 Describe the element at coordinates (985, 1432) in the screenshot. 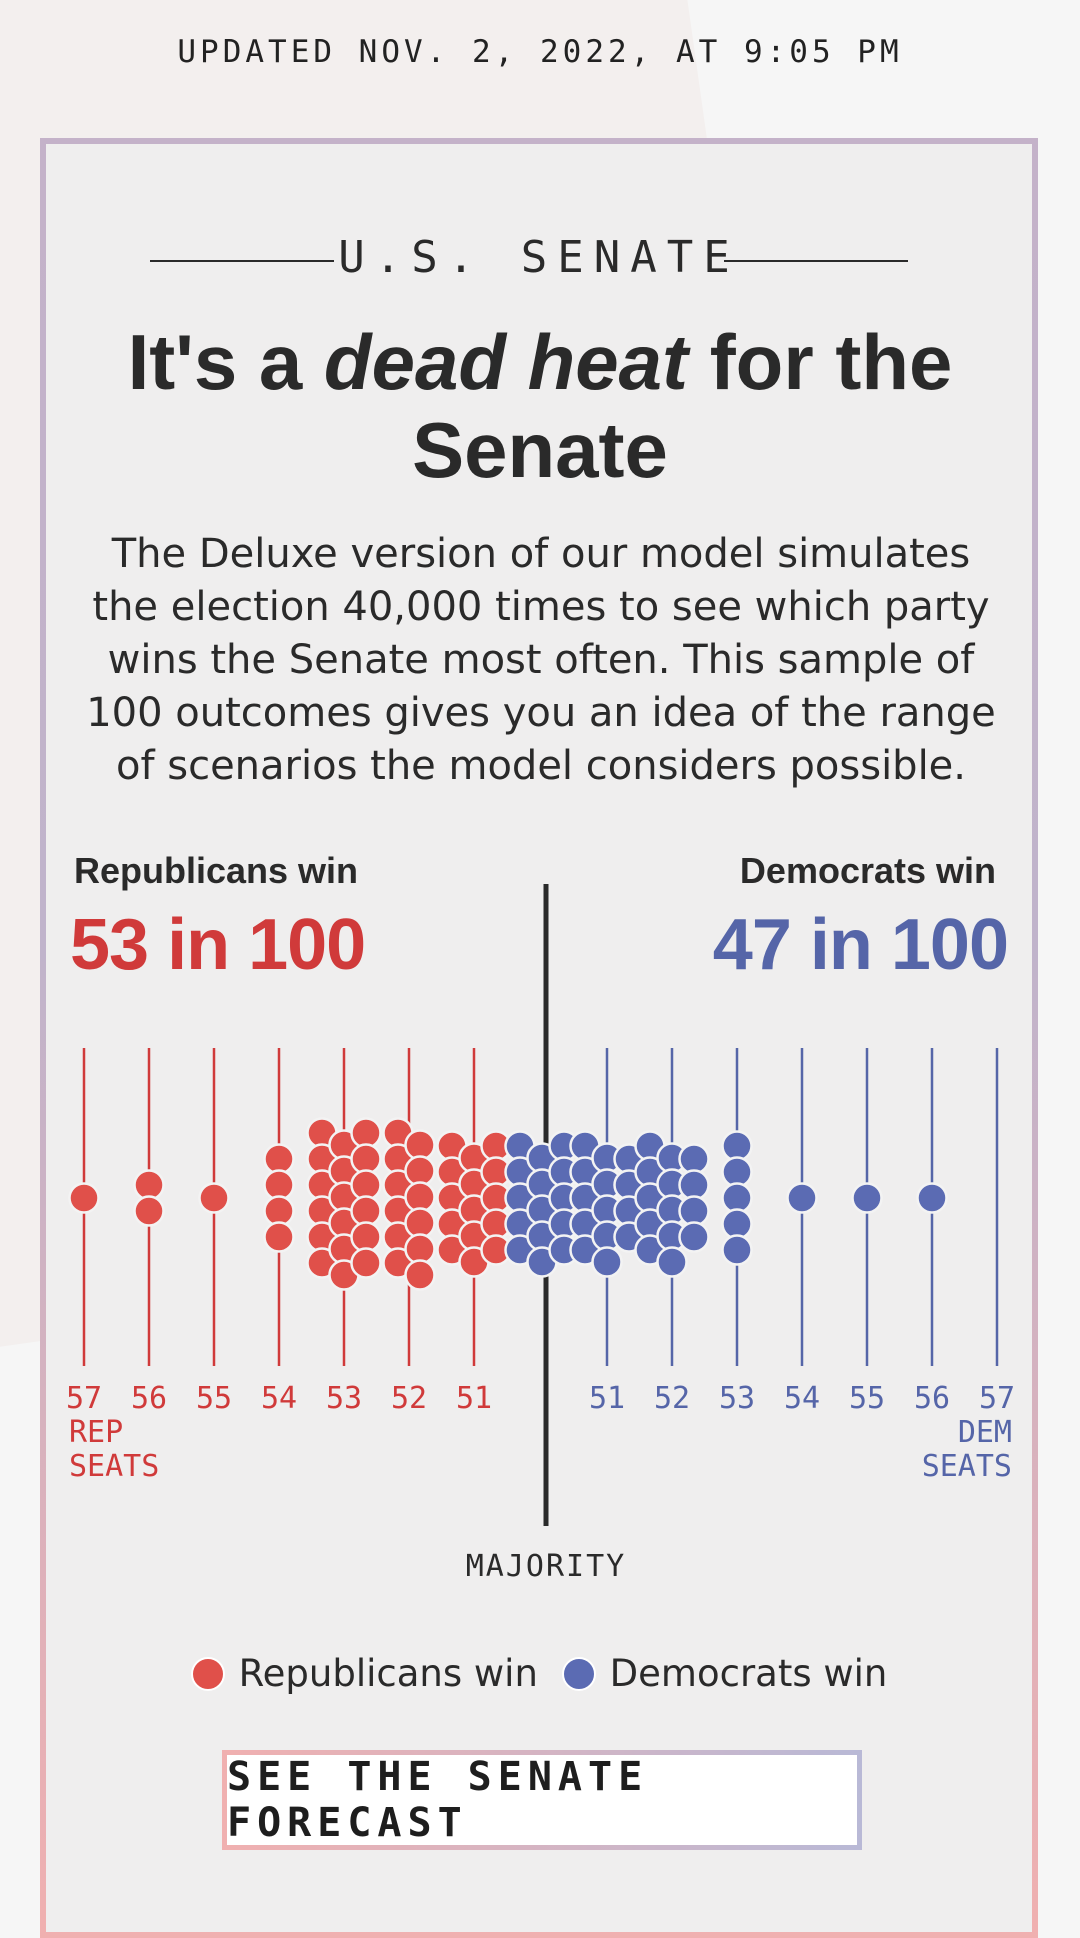

I see `dem-axis-note: DEM` at that location.